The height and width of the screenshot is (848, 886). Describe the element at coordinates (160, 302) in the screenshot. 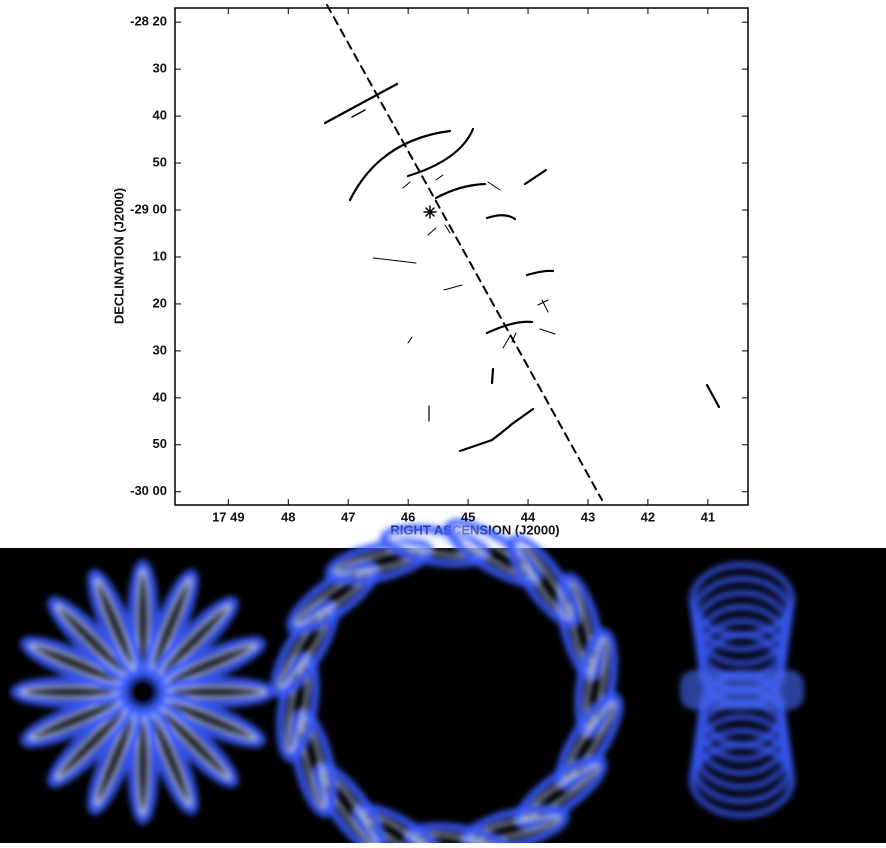

I see `y-tick-label: 20` at that location.